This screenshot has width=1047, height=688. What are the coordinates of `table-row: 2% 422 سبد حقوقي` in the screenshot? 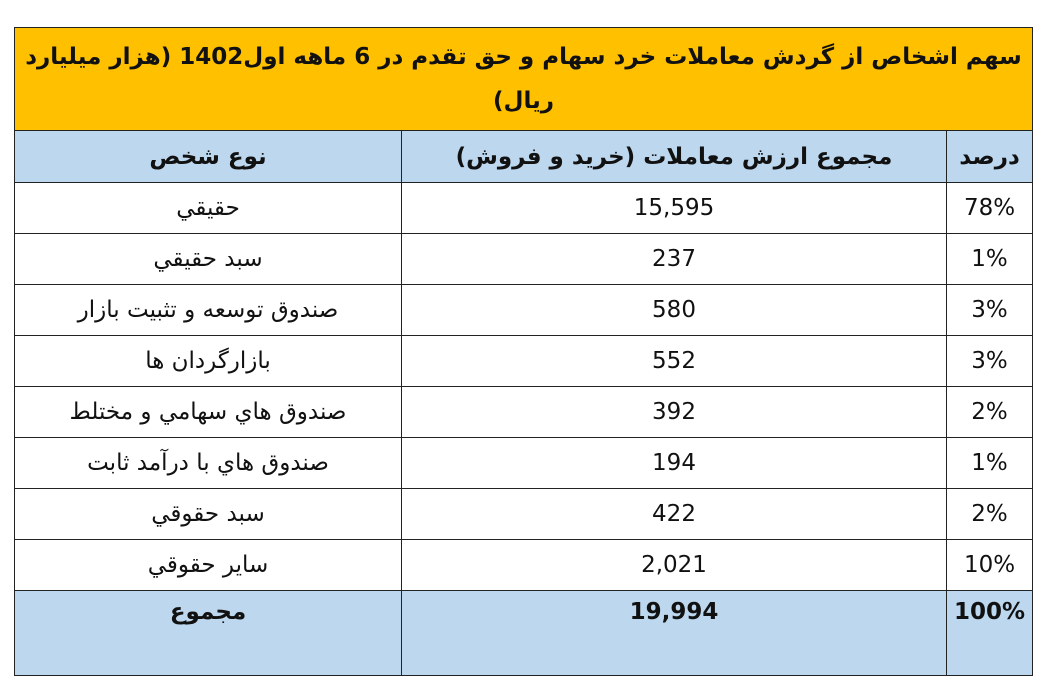 It's located at (523, 514).